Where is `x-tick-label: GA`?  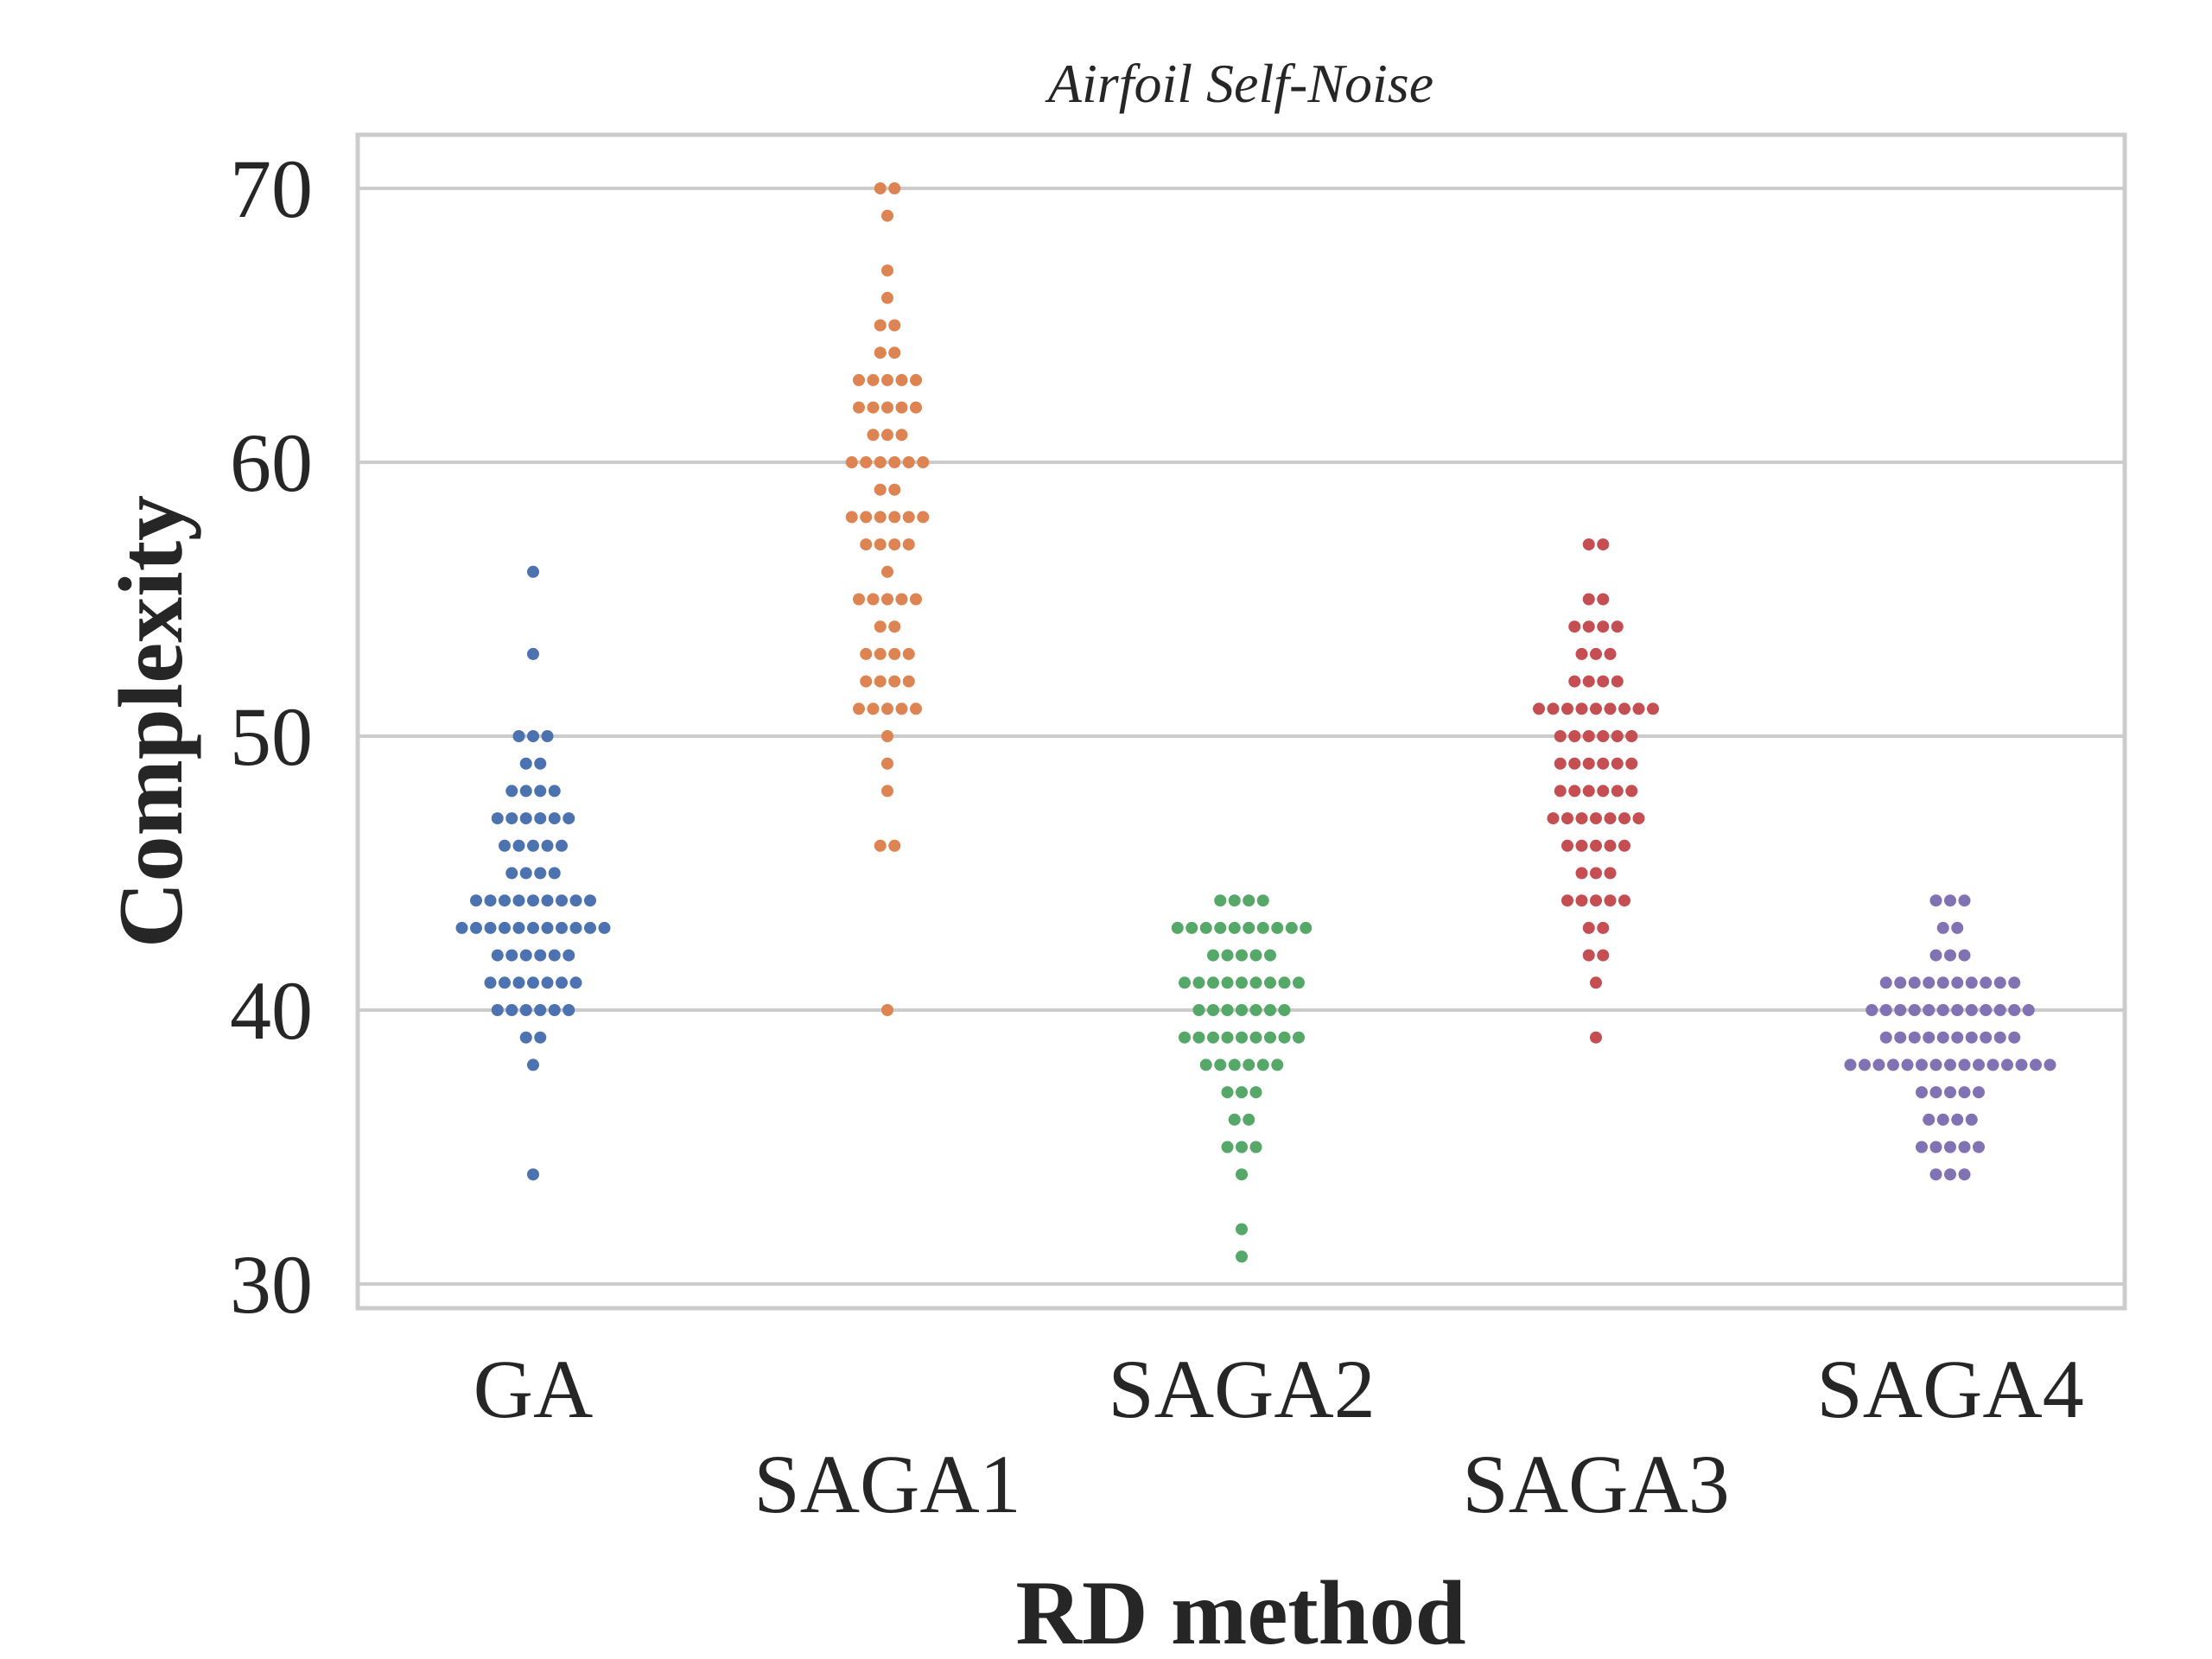 x-tick-label: GA is located at coordinates (534, 1389).